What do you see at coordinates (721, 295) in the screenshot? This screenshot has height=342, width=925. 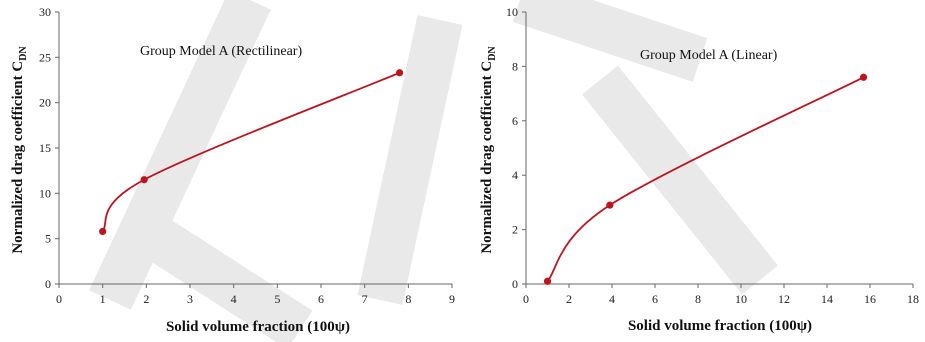 I see `right-x-ticks: 0 2 4 6 8 10 12 14 16 18` at bounding box center [721, 295].